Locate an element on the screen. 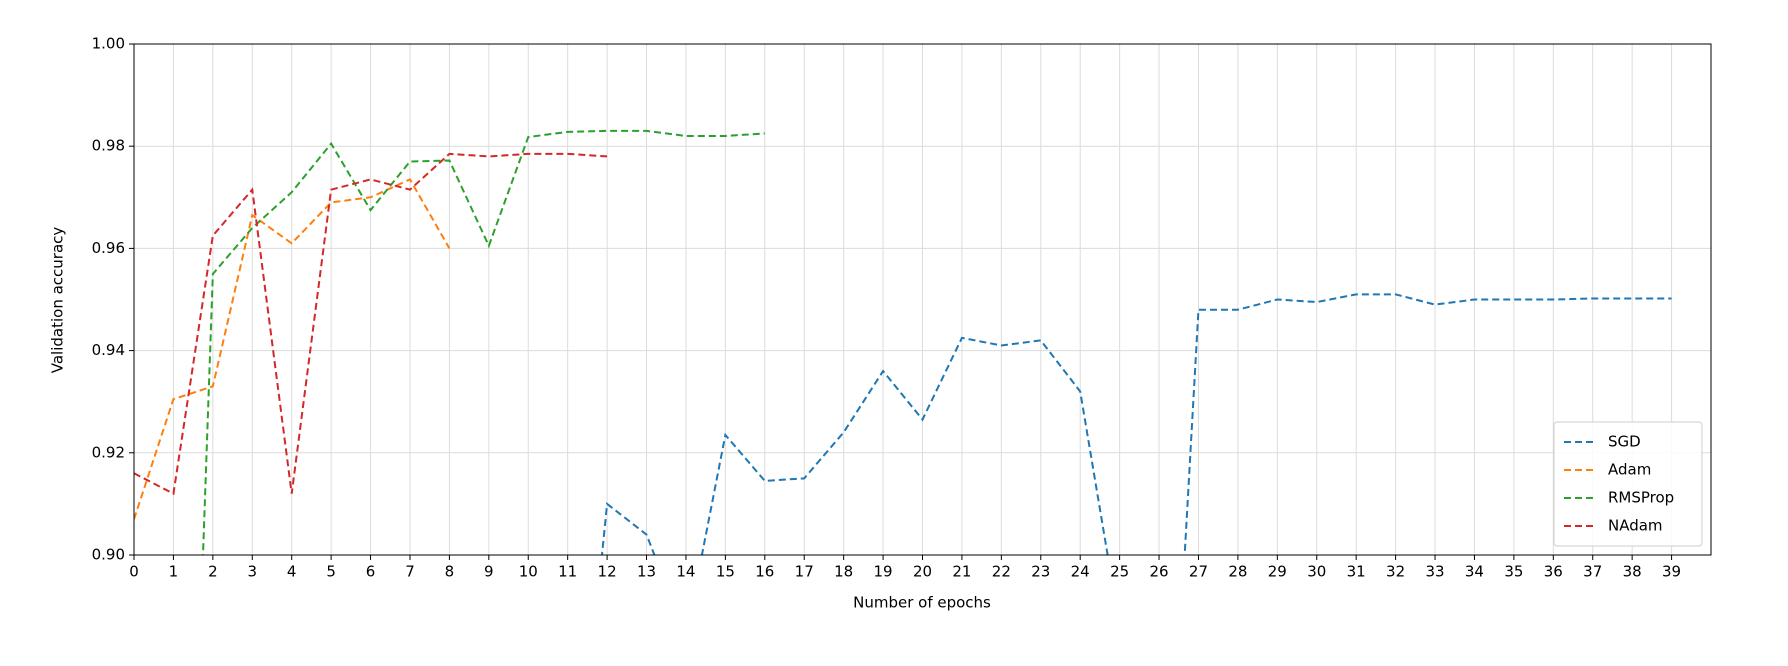 The width and height of the screenshot is (1788, 666). x-tick-label: 15 is located at coordinates (725, 572).